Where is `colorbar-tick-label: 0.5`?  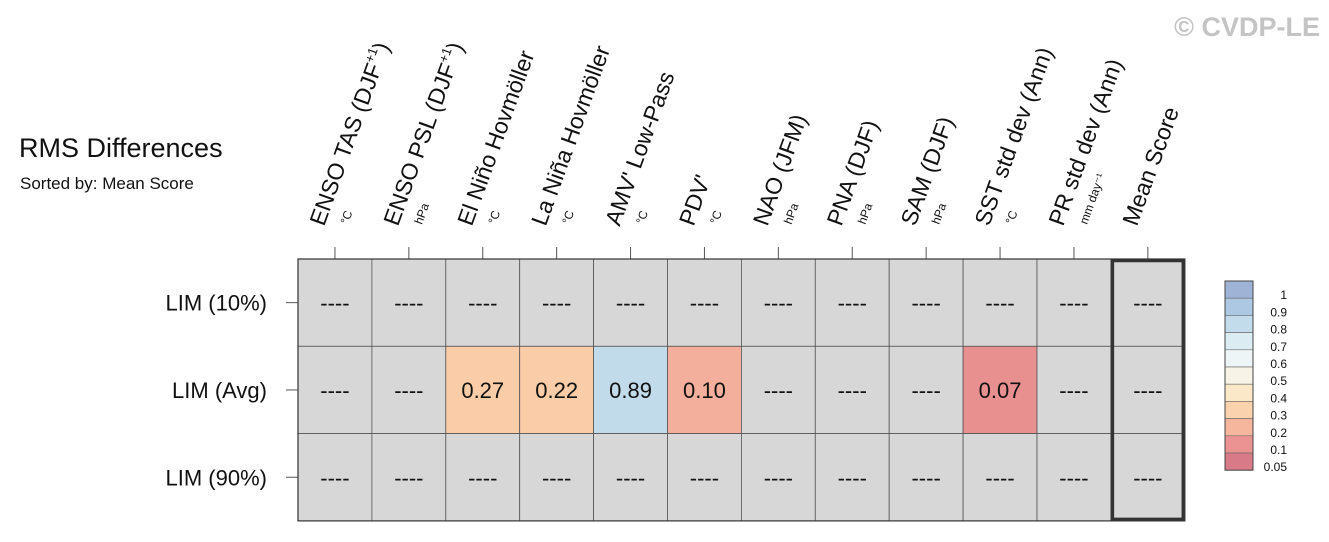 colorbar-tick-label: 0.5 is located at coordinates (1278, 381).